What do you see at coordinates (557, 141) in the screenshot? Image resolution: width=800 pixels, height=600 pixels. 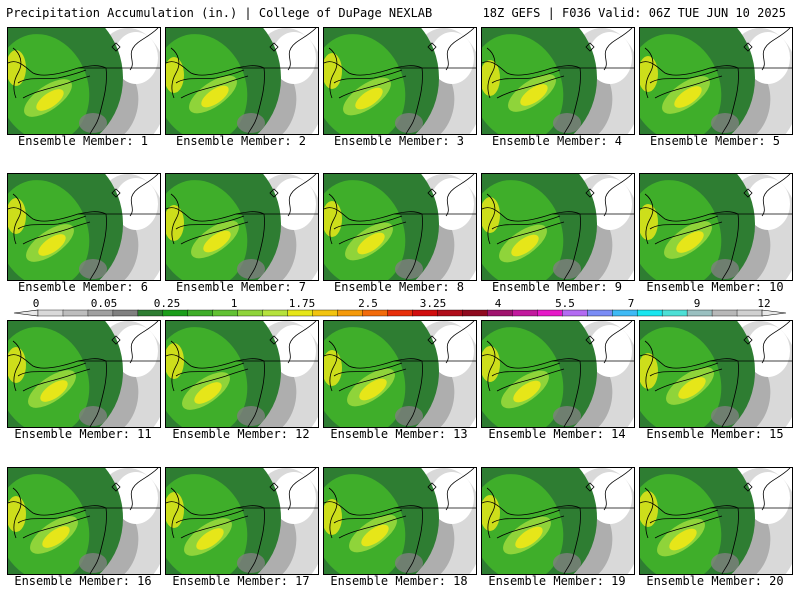 I see `ensemble-member-label: Ensemble Member: 4` at bounding box center [557, 141].